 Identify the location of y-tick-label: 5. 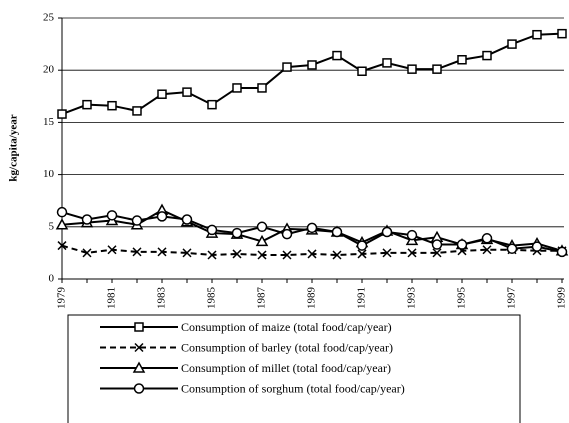
(52, 226).